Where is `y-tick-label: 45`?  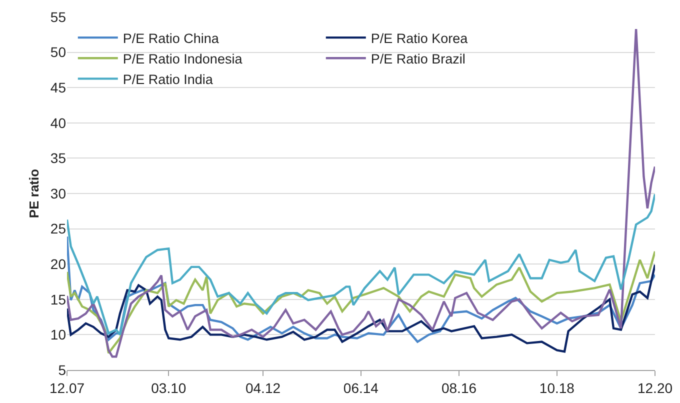
y-tick-label: 45 is located at coordinates (58, 88).